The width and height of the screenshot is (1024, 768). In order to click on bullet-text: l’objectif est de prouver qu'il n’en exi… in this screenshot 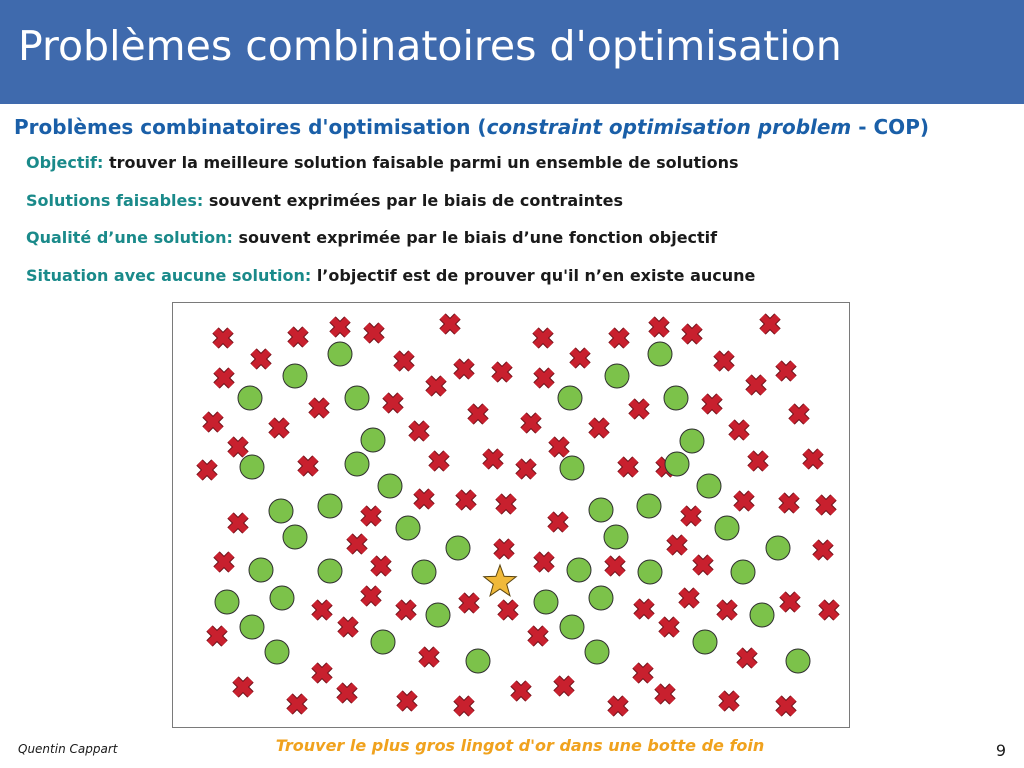, I will do `click(533, 275)`.